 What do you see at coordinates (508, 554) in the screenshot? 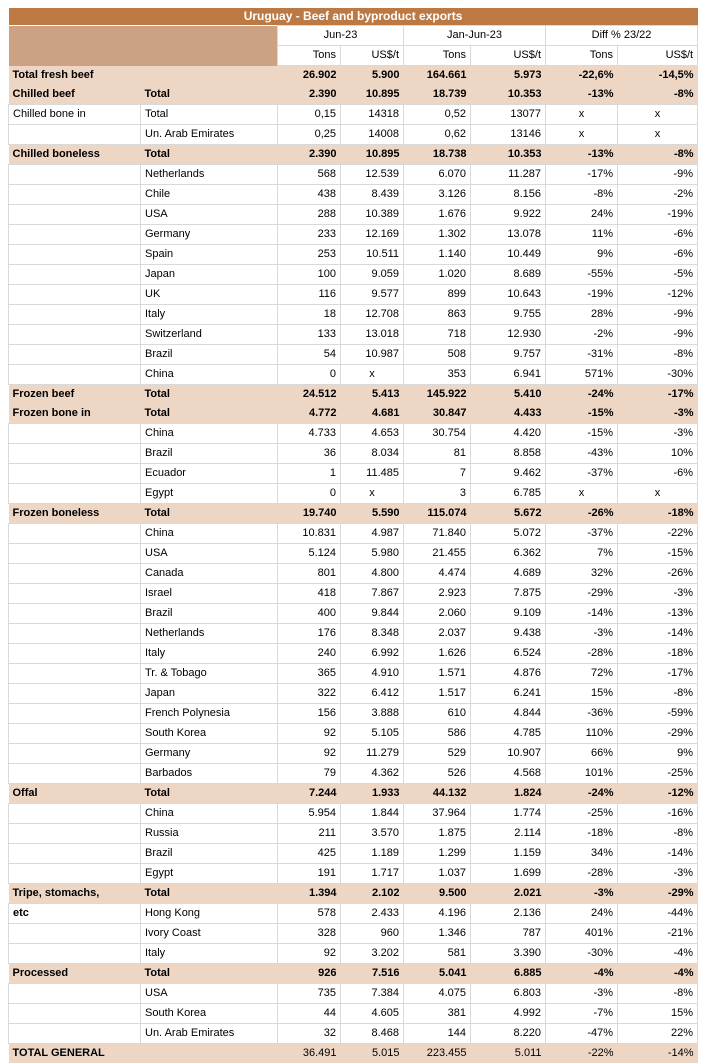
I see `value-cell: 6.362` at bounding box center [508, 554].